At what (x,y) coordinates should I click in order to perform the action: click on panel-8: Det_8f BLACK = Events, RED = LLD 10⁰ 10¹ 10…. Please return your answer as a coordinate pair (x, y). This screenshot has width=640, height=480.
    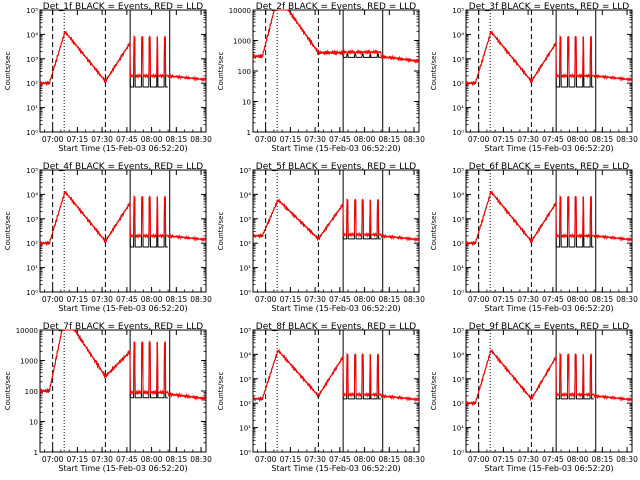
    Looking at the image, I should click on (321, 397).